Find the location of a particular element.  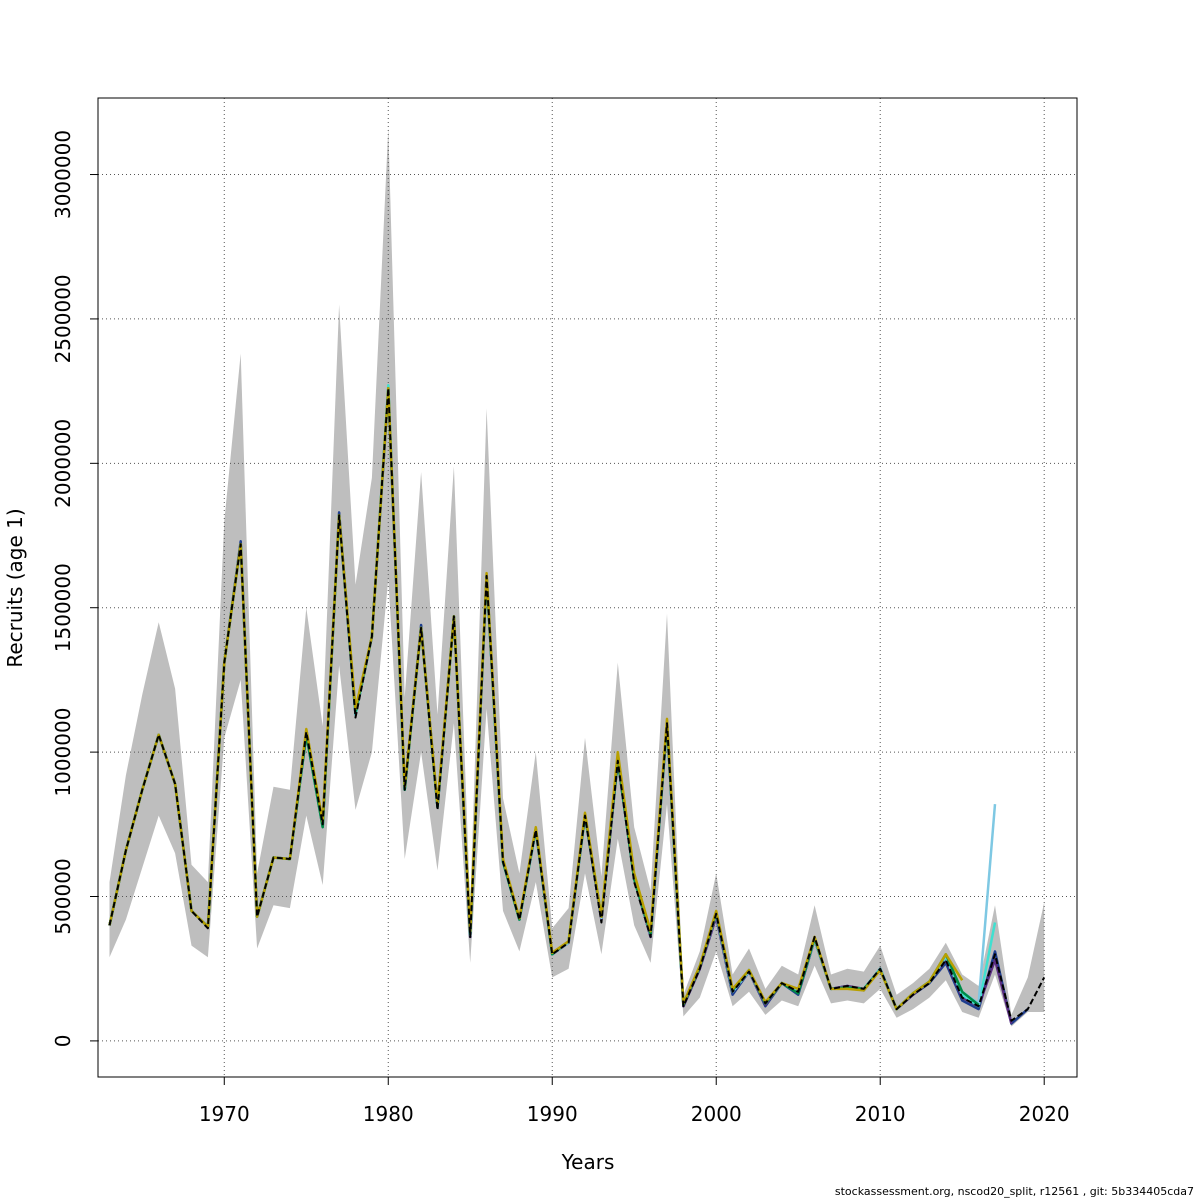

x-tick-label: 1990 is located at coordinates (552, 1114).